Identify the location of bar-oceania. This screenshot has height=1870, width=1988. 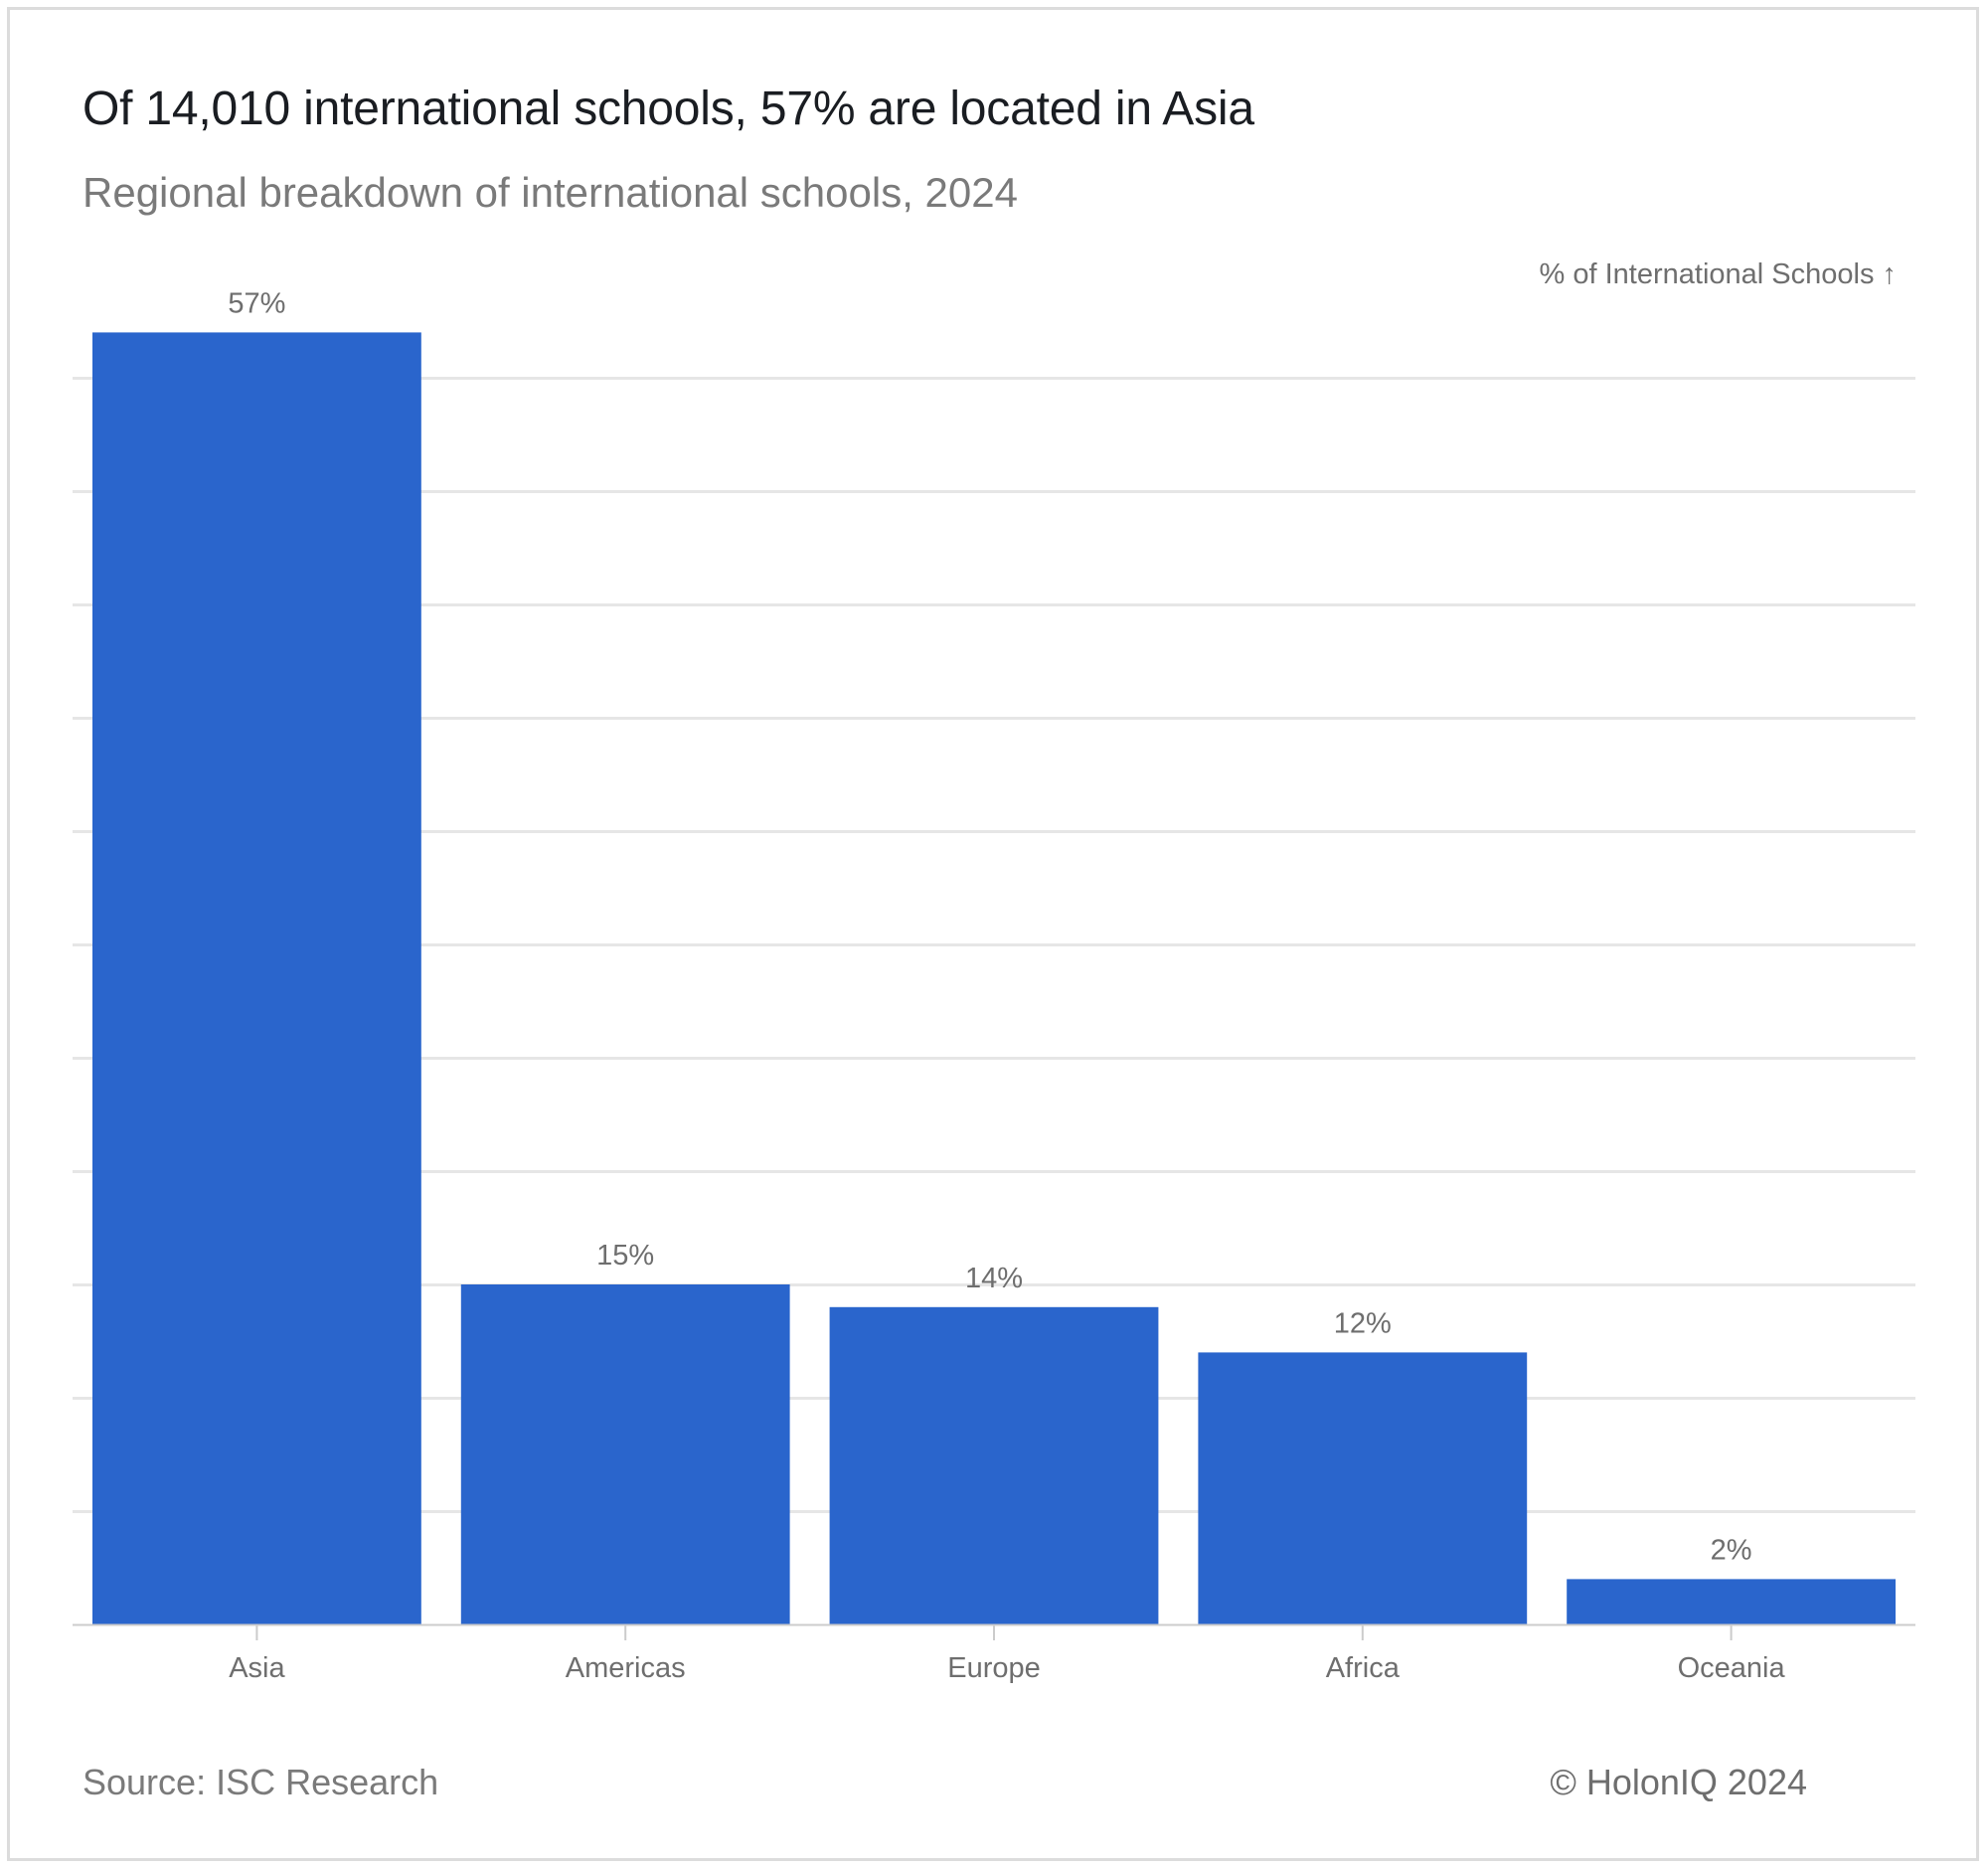
(1731, 1601).